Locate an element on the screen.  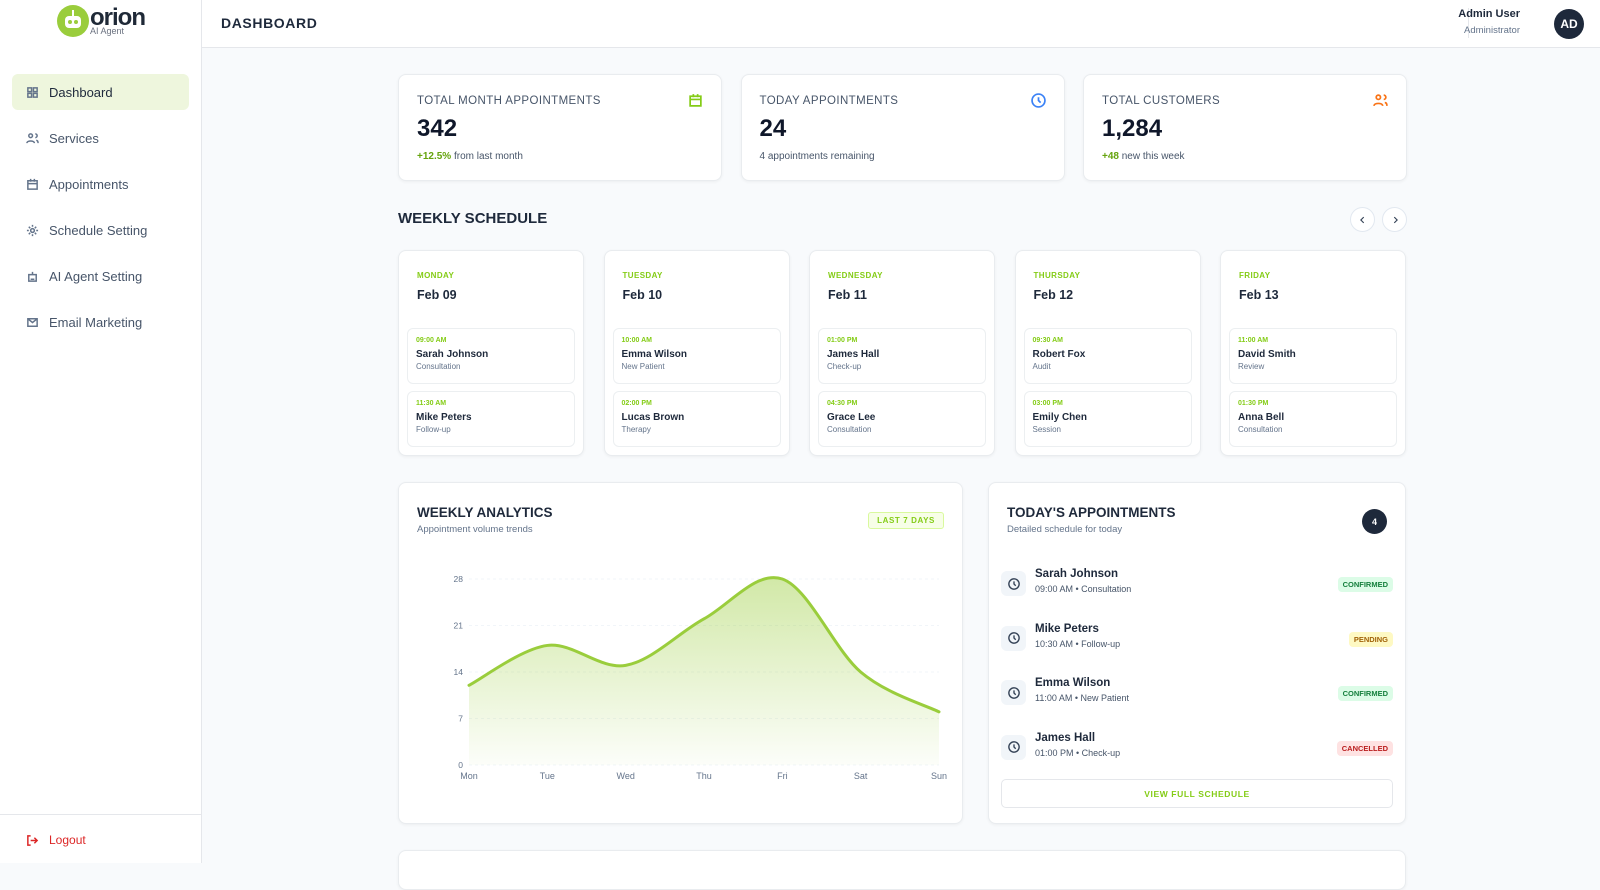
nav-item: Email Marketing is located at coordinates (100, 322).